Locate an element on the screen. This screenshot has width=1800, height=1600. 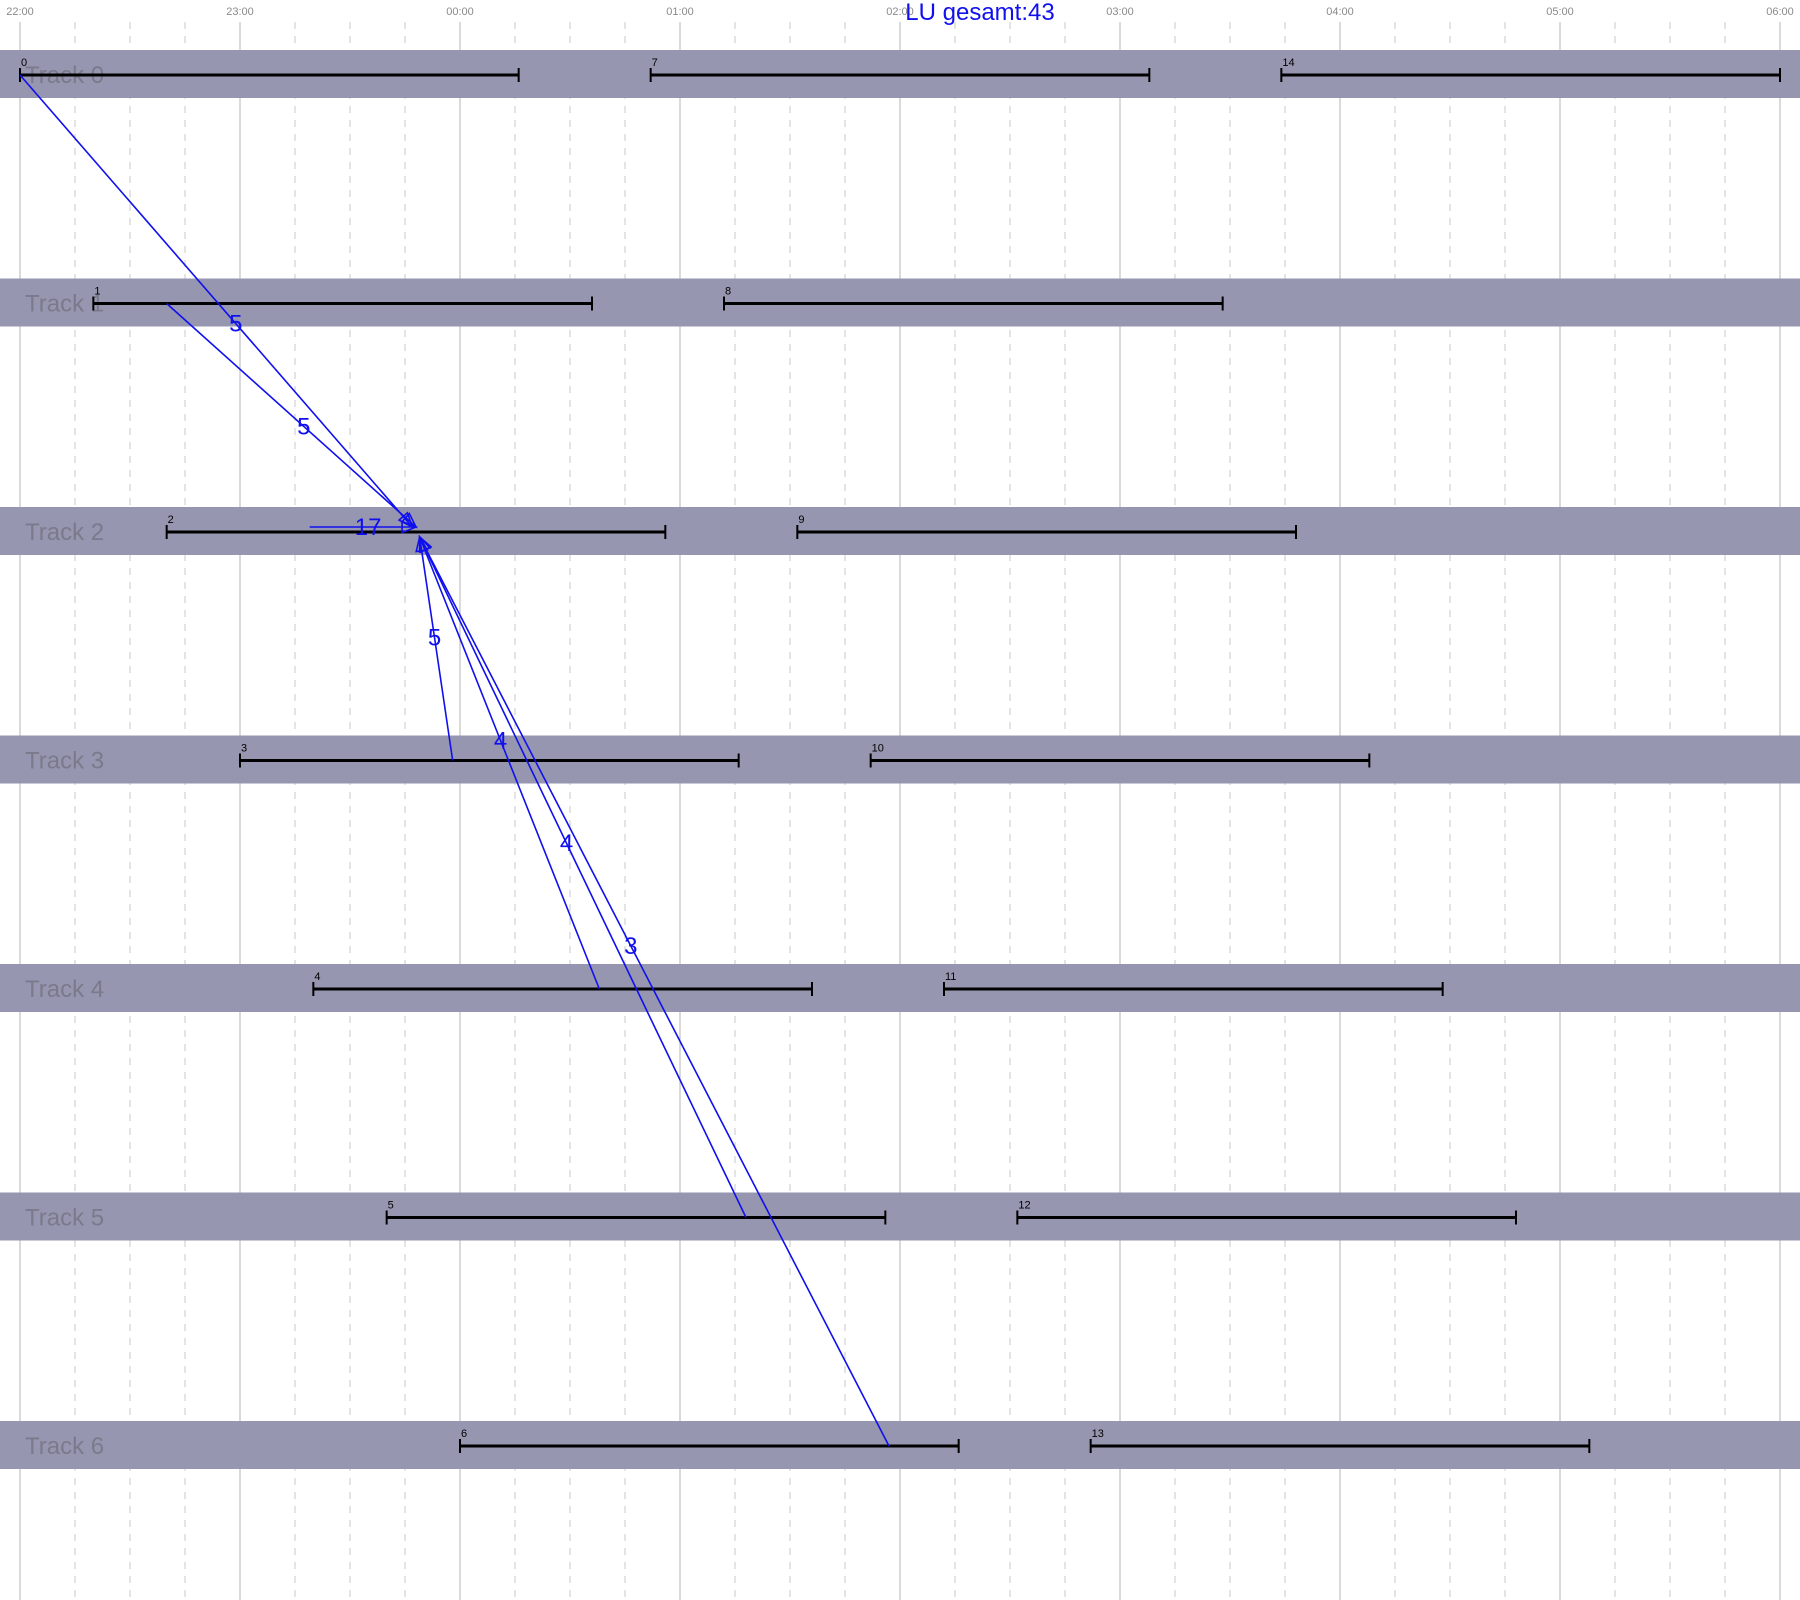
time-tick-label: 02:00 is located at coordinates (900, 12).